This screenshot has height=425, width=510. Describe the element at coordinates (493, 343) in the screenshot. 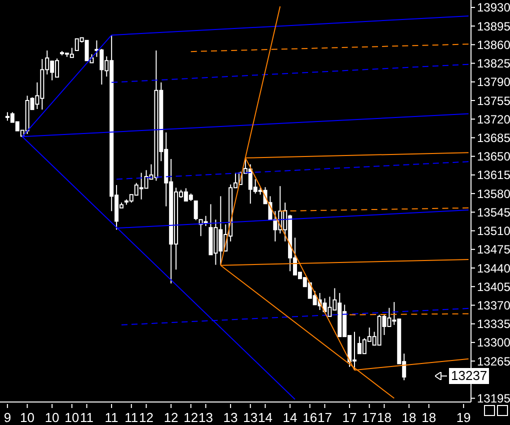

I see `y-tick-label: 13300` at that location.